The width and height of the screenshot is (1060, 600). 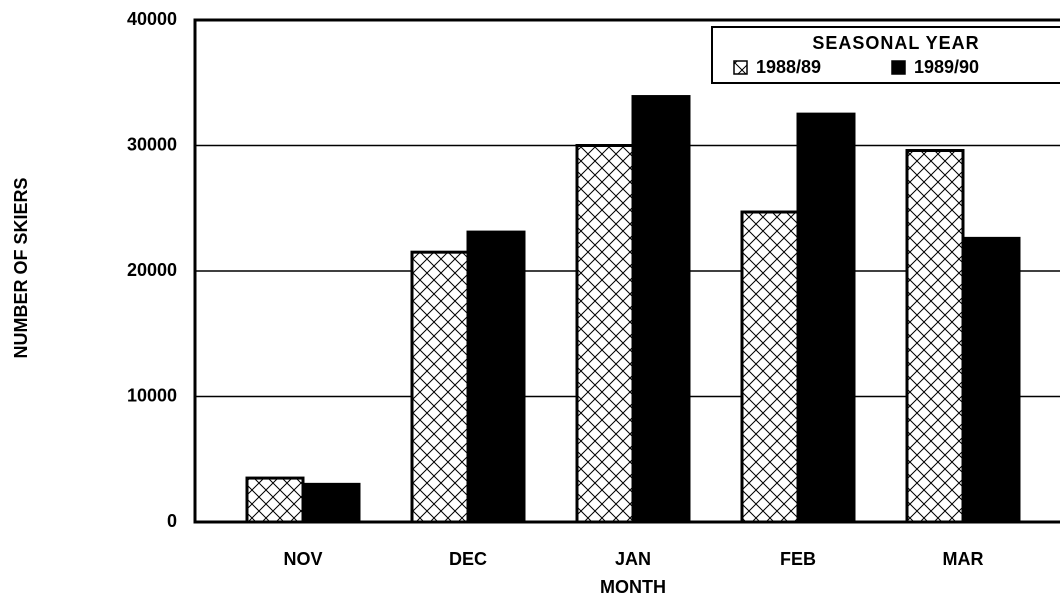 What do you see at coordinates (152, 144) in the screenshot?
I see `y-tick-label: 30000` at bounding box center [152, 144].